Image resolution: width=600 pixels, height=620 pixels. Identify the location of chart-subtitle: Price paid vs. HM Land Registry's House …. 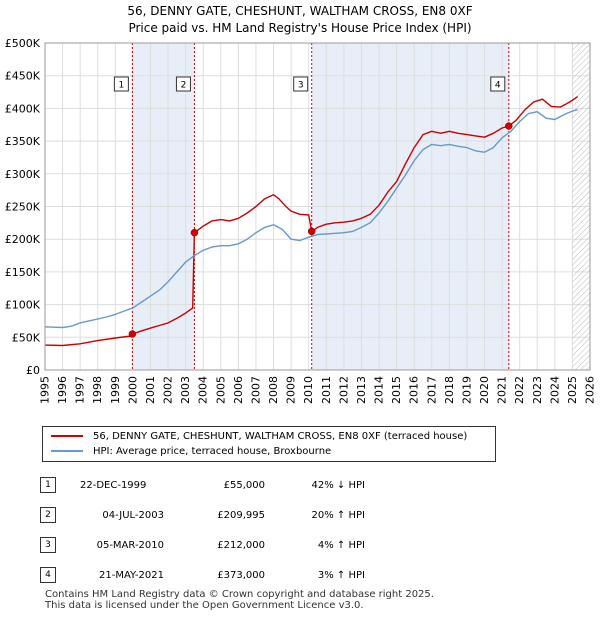
(300, 28).